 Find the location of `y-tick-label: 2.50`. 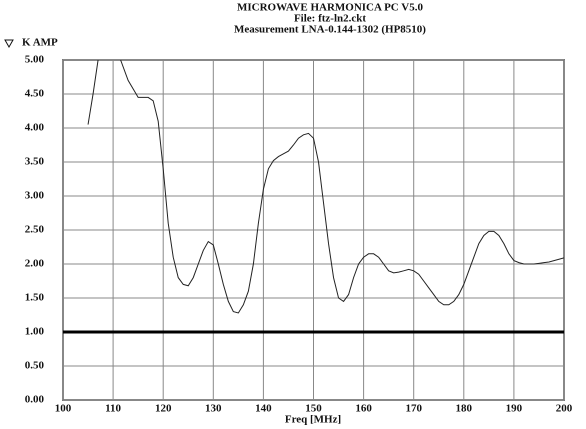

y-tick-label: 2.50 is located at coordinates (35, 230).